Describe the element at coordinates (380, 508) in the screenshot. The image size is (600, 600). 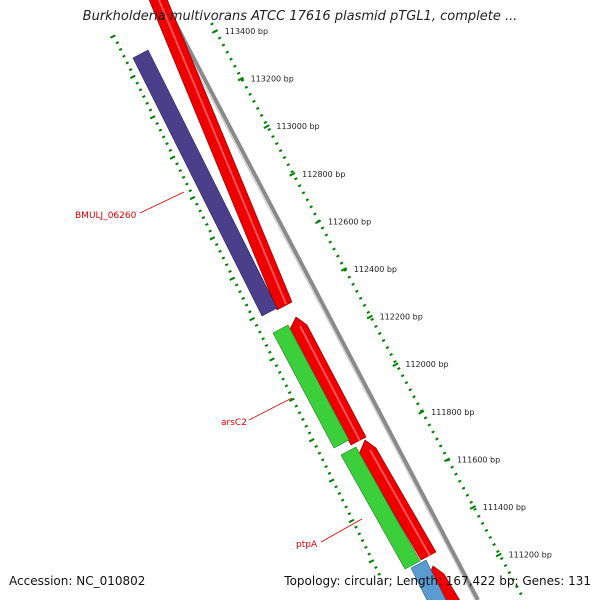
I see `reverse-cds-ptpa` at that location.